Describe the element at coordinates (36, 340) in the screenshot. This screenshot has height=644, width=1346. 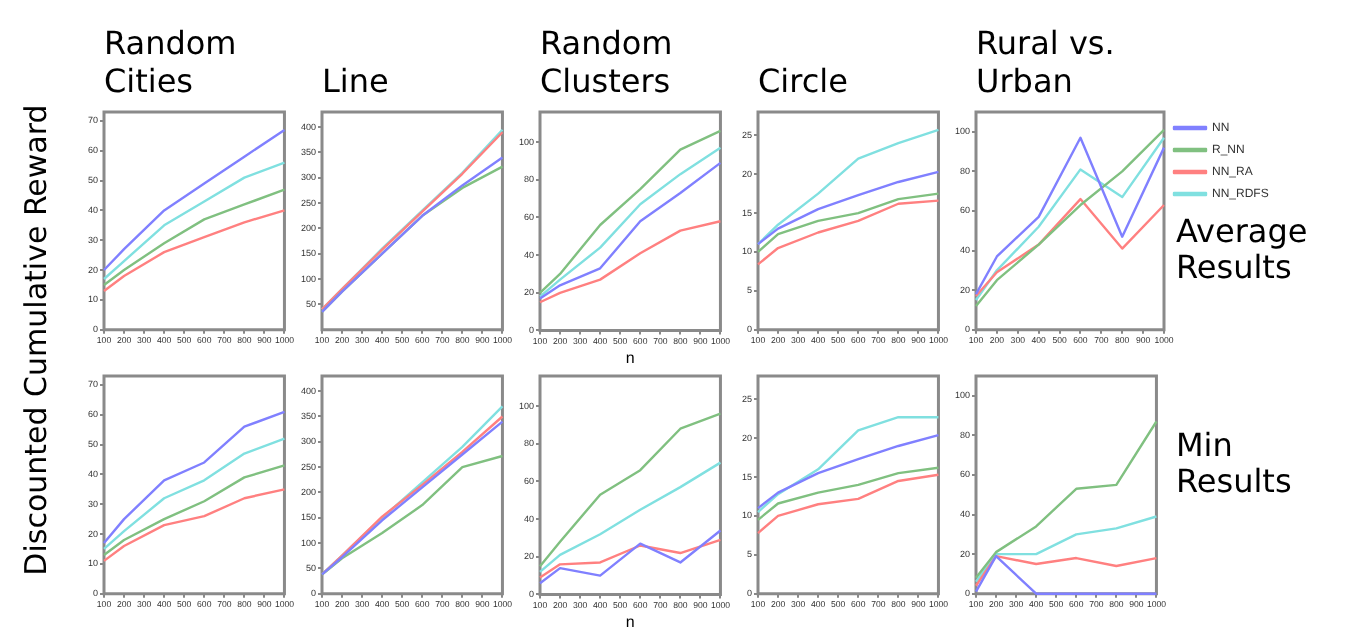
I see `y-axis-title: Discounted Cumulative Reward` at that location.